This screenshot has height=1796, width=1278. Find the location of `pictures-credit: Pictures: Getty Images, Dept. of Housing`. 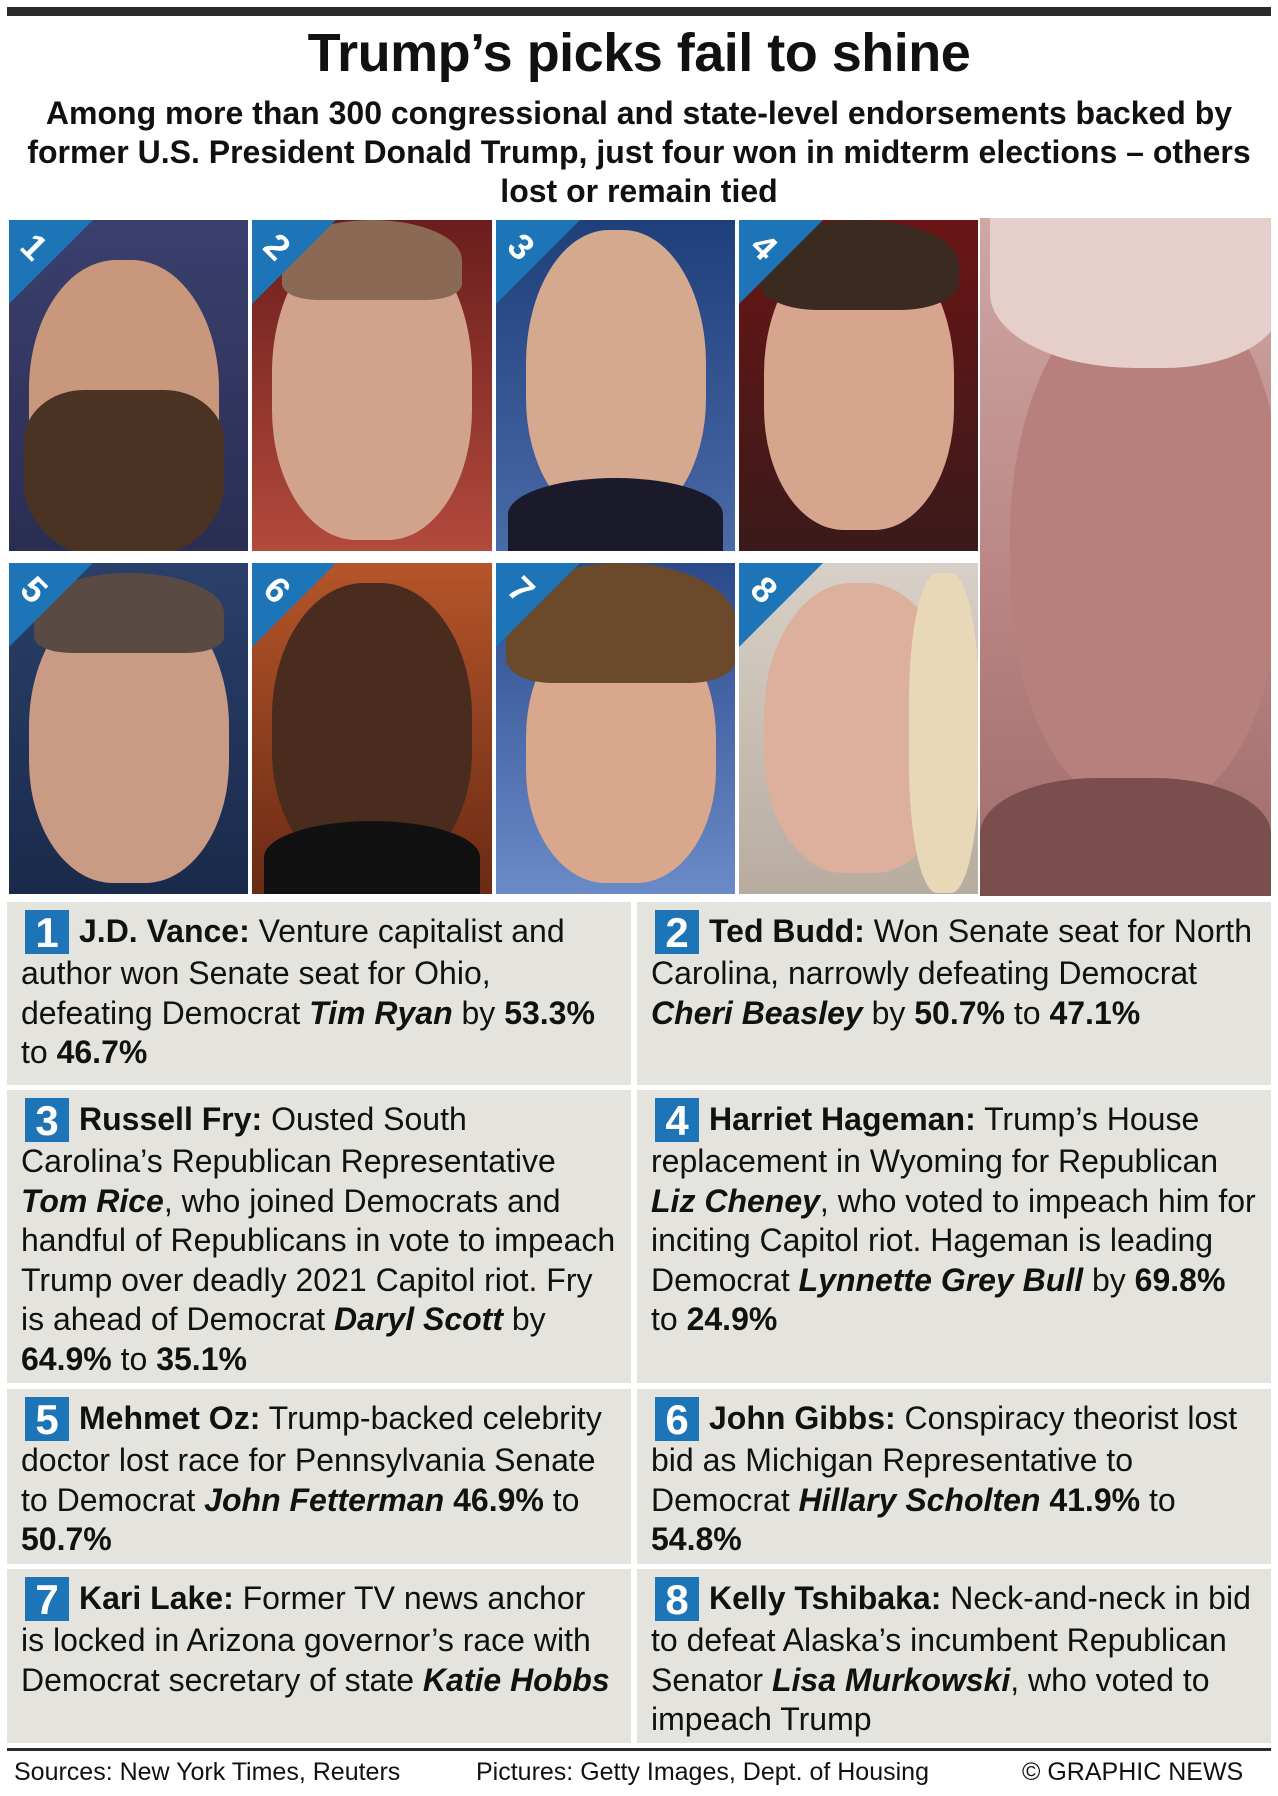

pictures-credit: Pictures: Getty Images, Dept. of Housing is located at coordinates (702, 1772).